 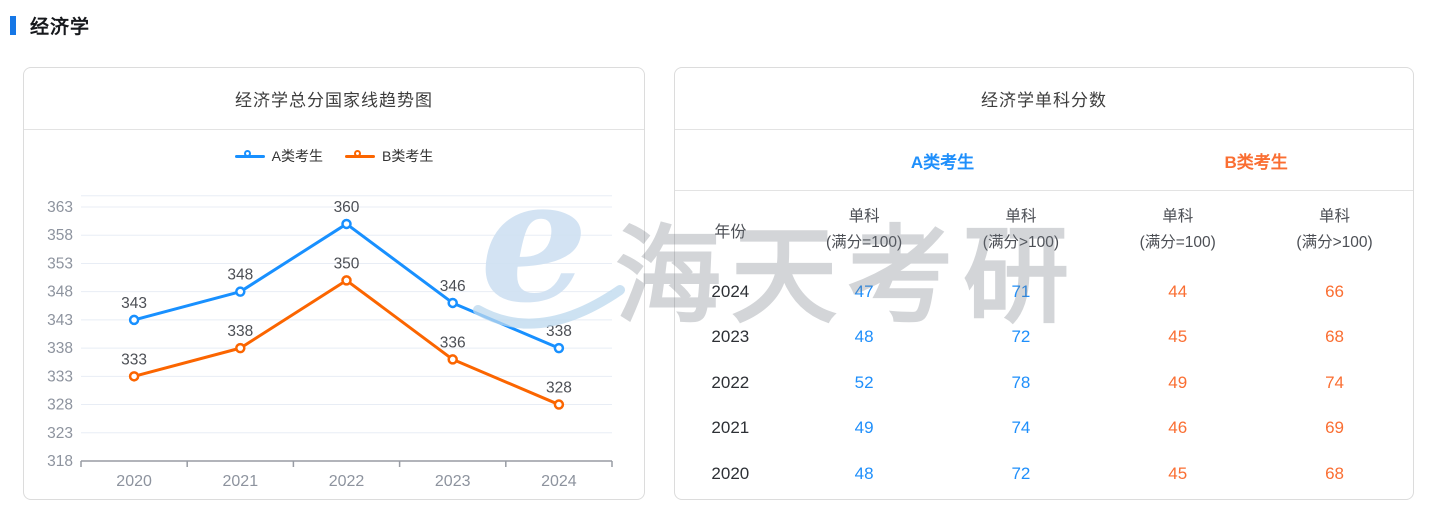 What do you see at coordinates (60, 320) in the screenshot?
I see `y-axis-tick-label: 343` at bounding box center [60, 320].